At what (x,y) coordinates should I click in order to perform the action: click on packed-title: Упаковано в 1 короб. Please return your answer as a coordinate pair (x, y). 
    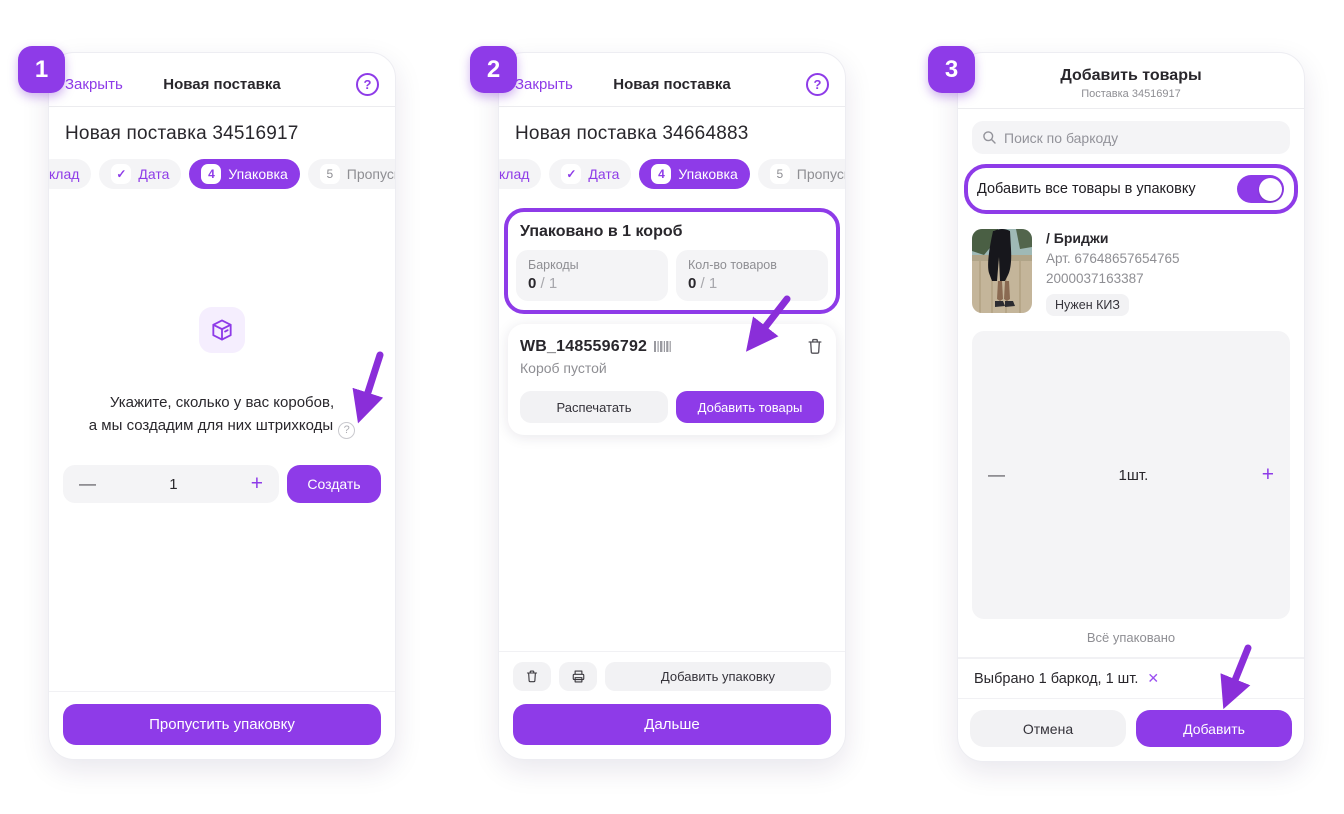
    Looking at the image, I should click on (601, 231).